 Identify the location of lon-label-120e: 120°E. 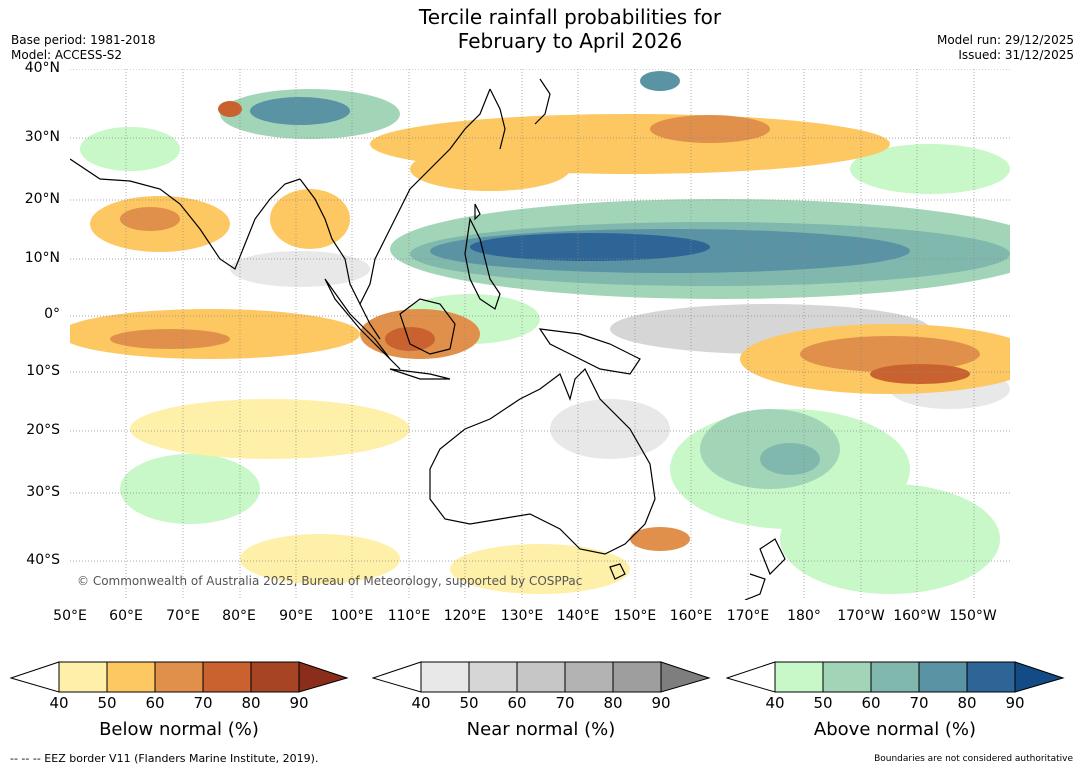
(465, 616).